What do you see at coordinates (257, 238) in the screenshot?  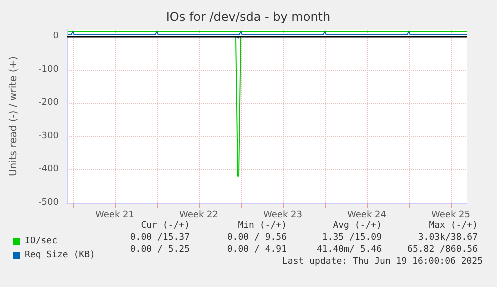 I see `text: 0.00 / 9.56` at bounding box center [257, 238].